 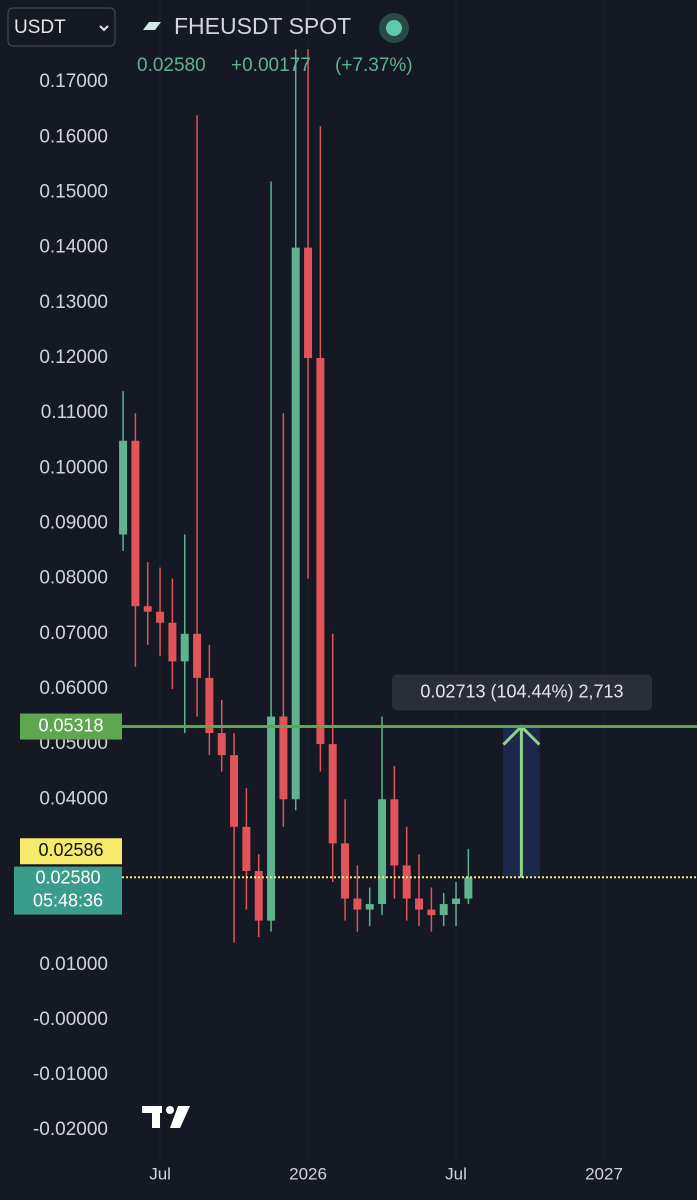 I want to click on currency-select, so click(x=61, y=27).